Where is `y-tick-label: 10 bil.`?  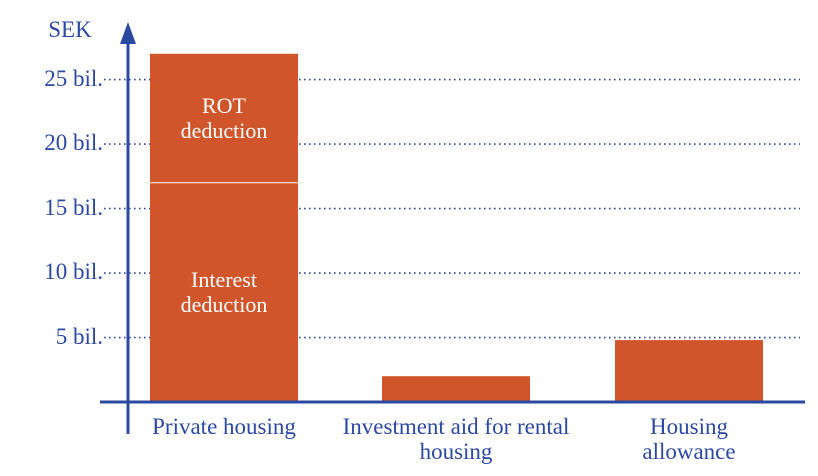 y-tick-label: 10 bil. is located at coordinates (73, 272).